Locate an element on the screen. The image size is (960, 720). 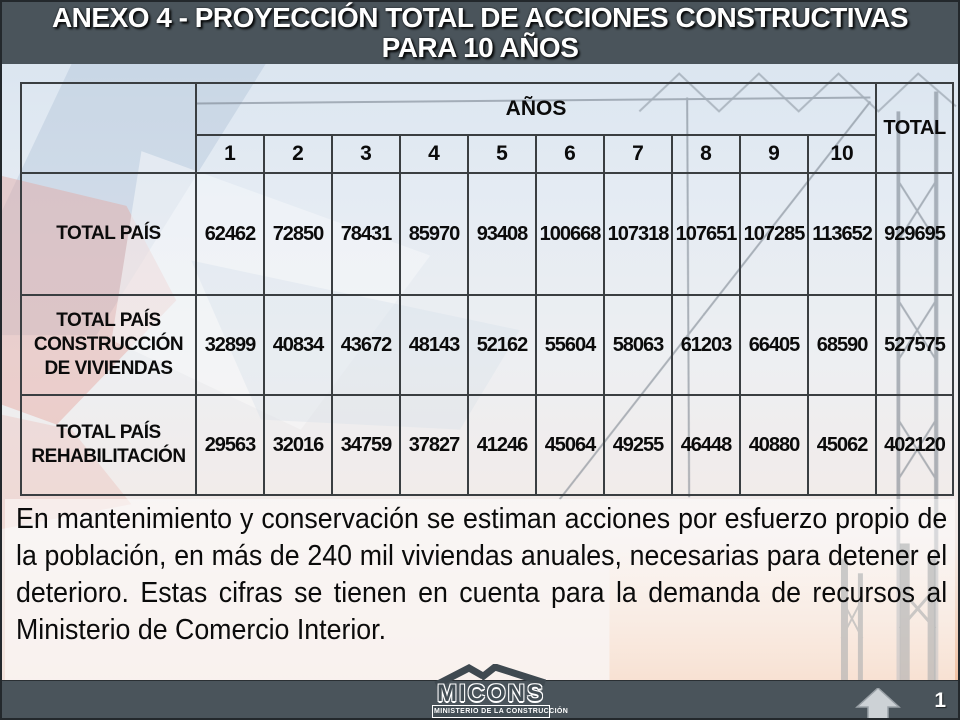
year-value-cell: 85970 is located at coordinates (434, 234).